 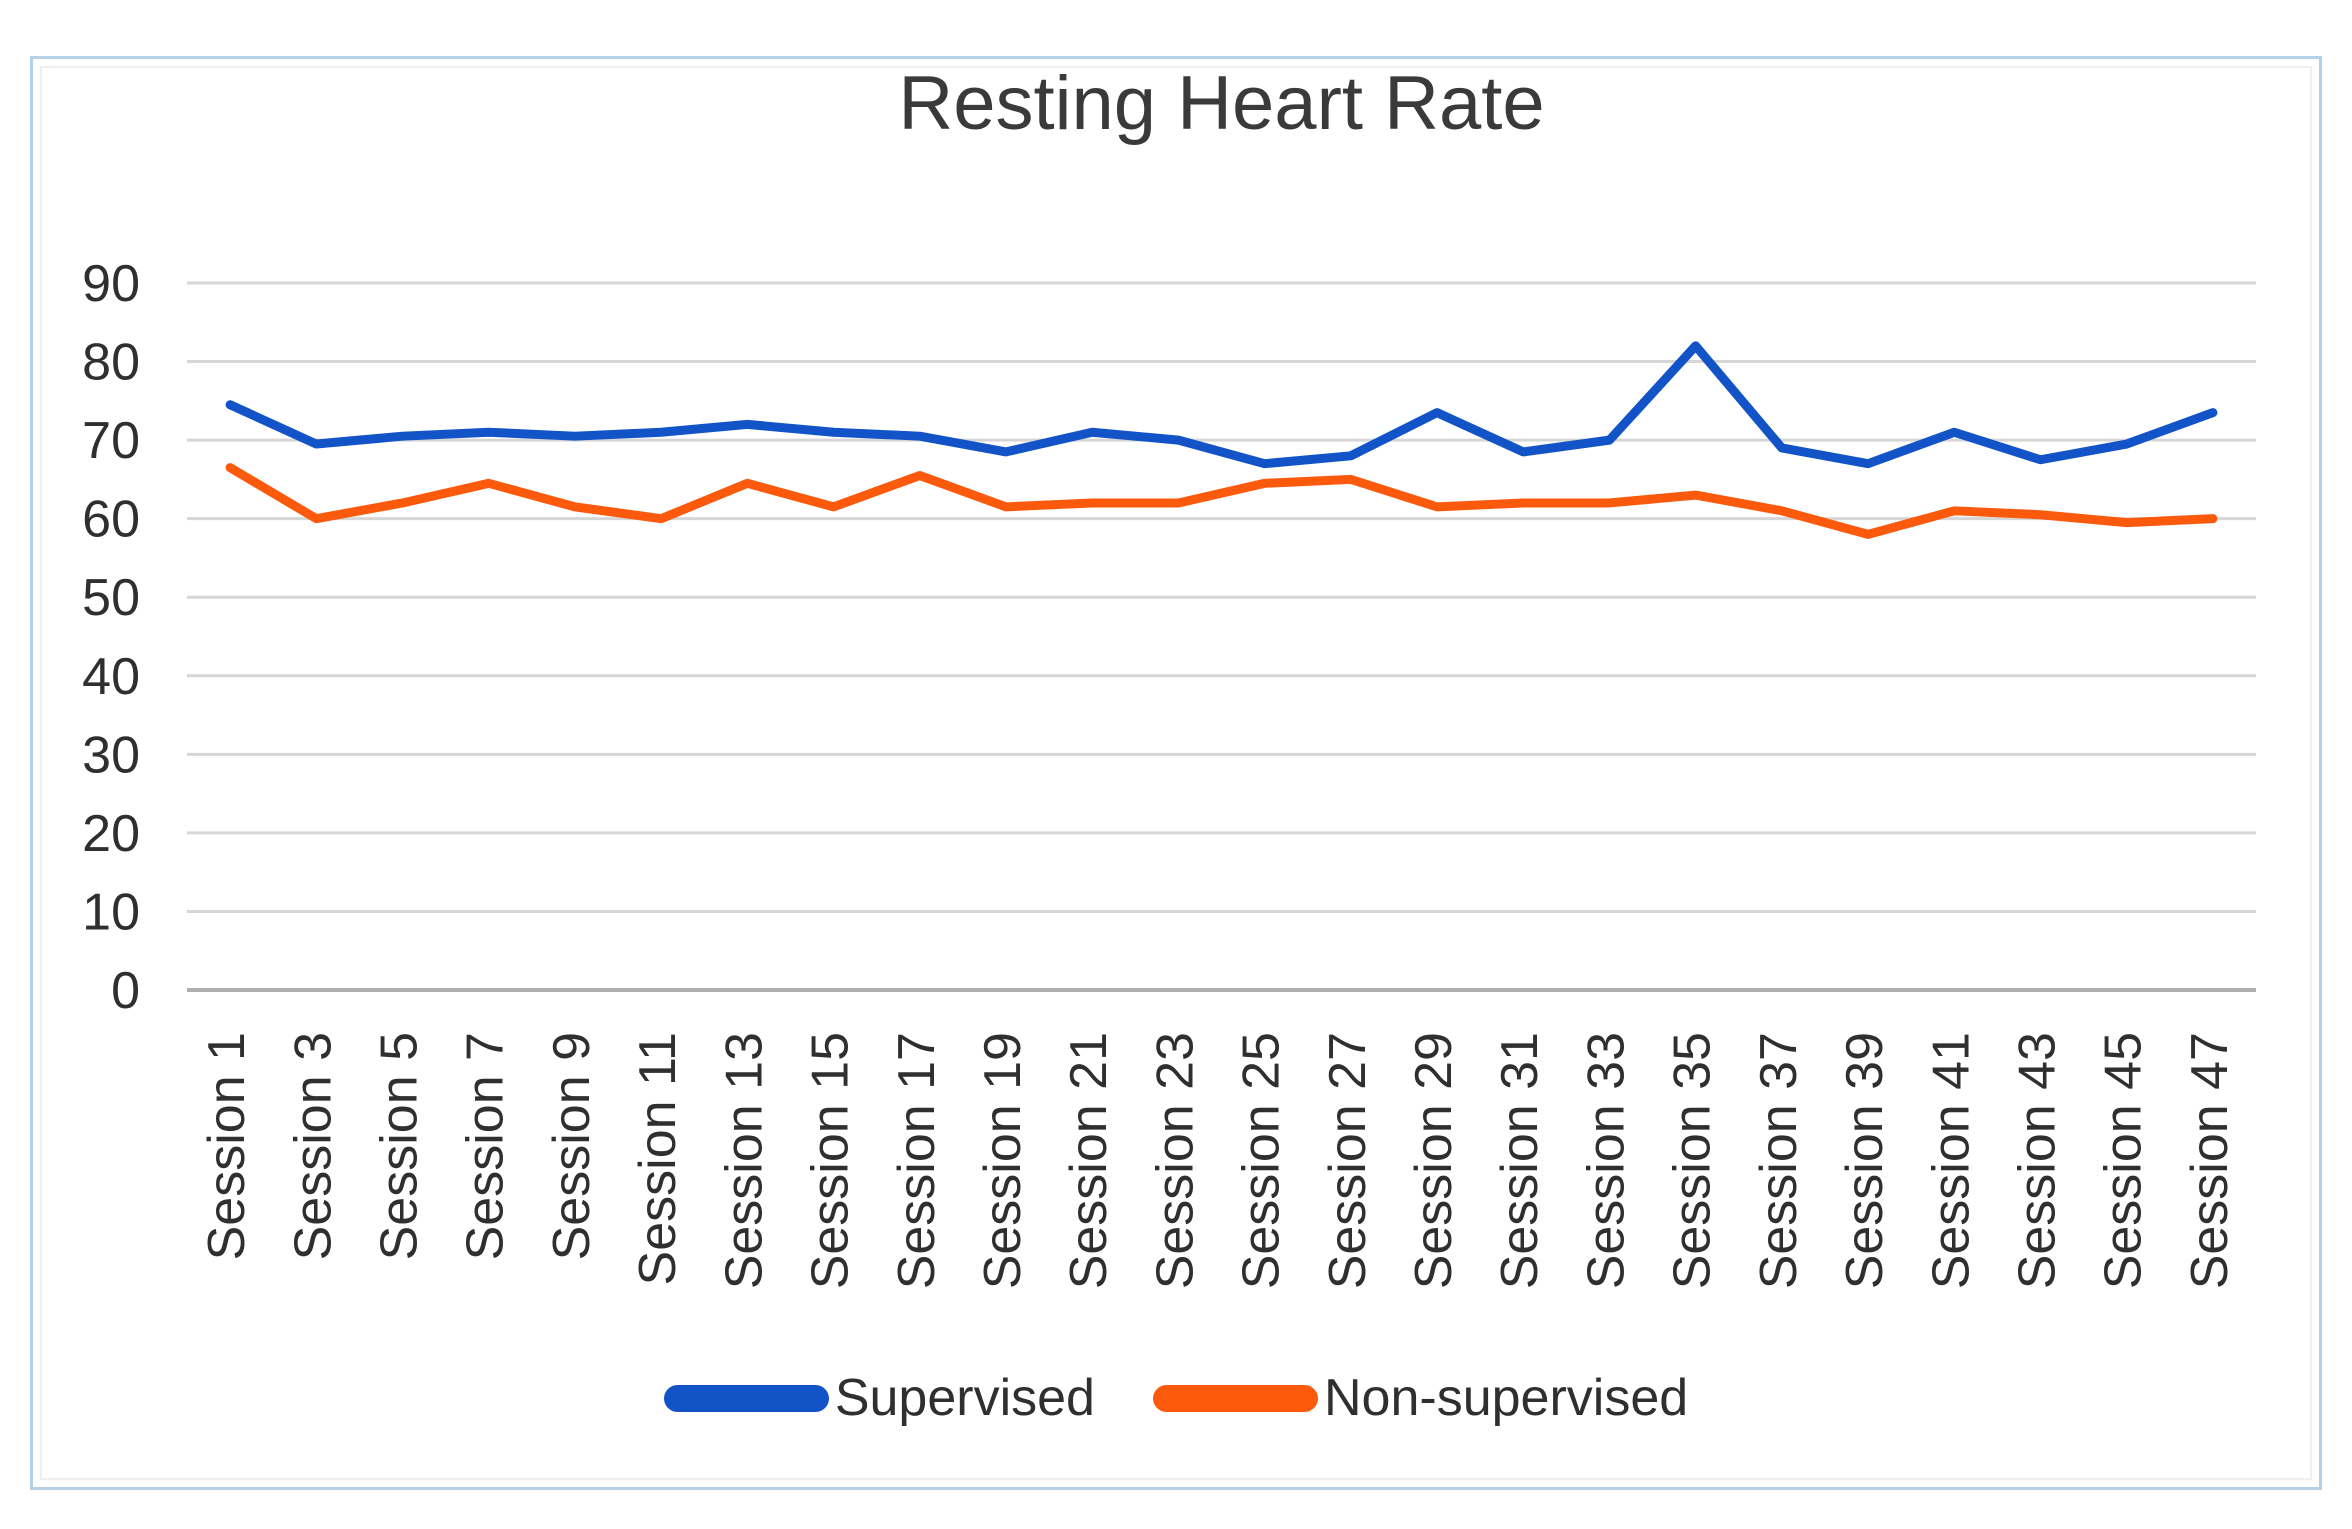 I want to click on x-tick-label-24: Session 47, so click(x=2210, y=1160).